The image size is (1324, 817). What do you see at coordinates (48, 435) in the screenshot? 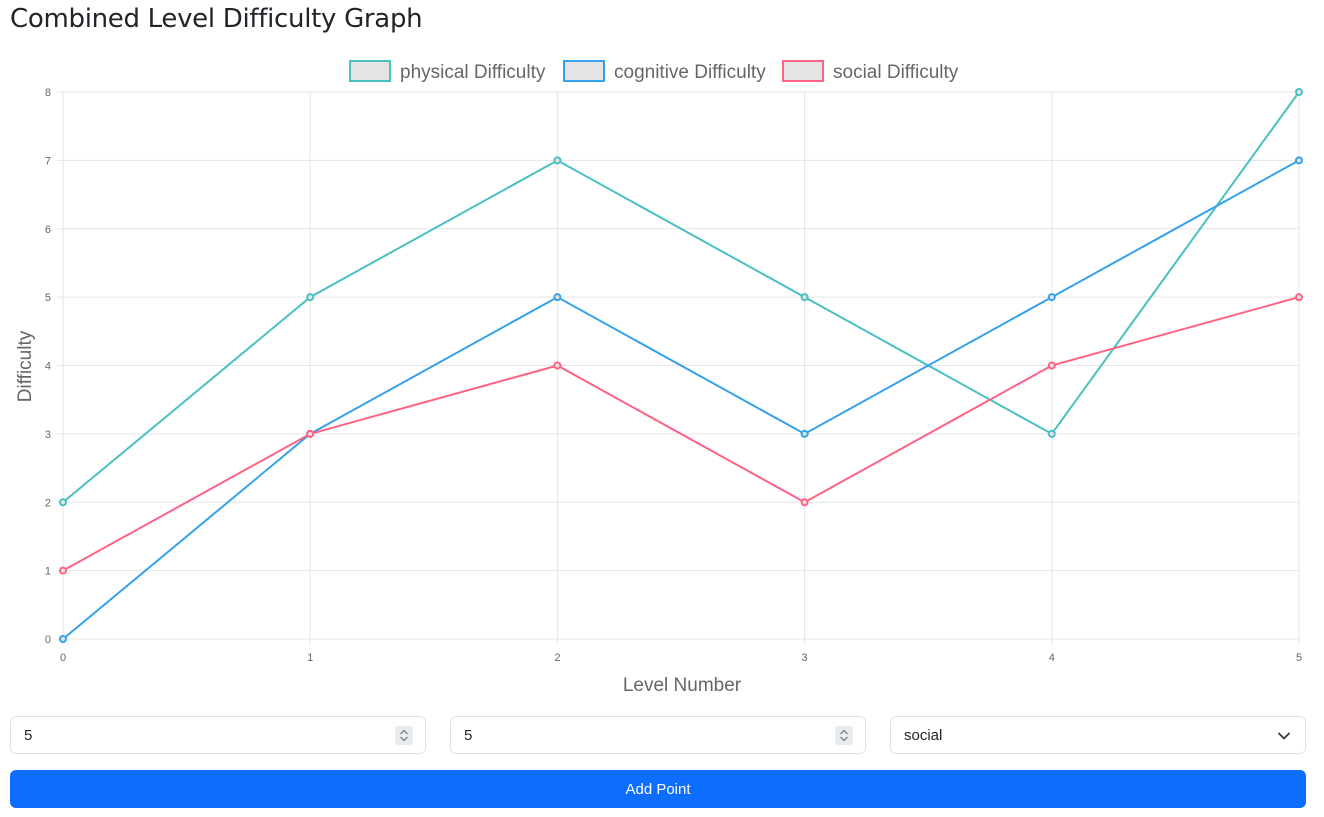
I see `y-tick-label: 3` at bounding box center [48, 435].